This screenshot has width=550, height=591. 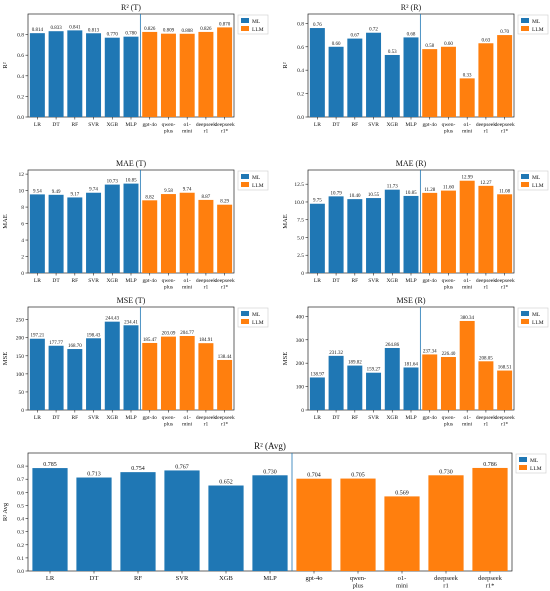 What do you see at coordinates (56, 343) in the screenshot?
I see `data-label: 177.77` at bounding box center [56, 343].